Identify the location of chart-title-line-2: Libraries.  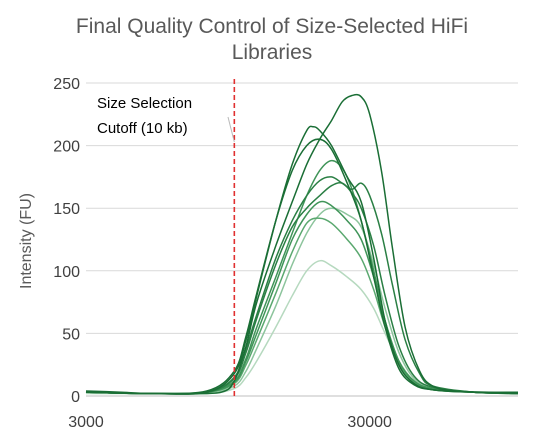
(272, 52).